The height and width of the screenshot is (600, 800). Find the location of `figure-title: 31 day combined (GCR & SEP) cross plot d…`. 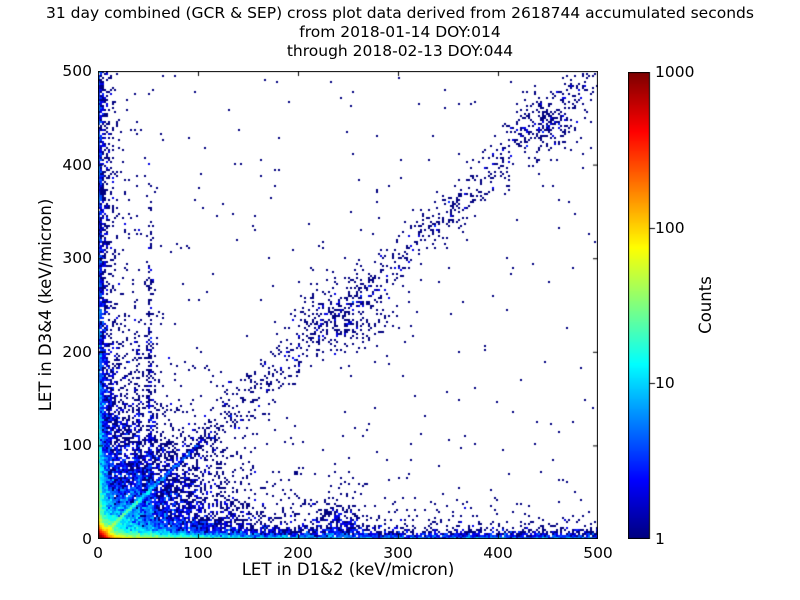

figure-title: 31 day combined (GCR & SEP) cross plot d… is located at coordinates (400, 32).